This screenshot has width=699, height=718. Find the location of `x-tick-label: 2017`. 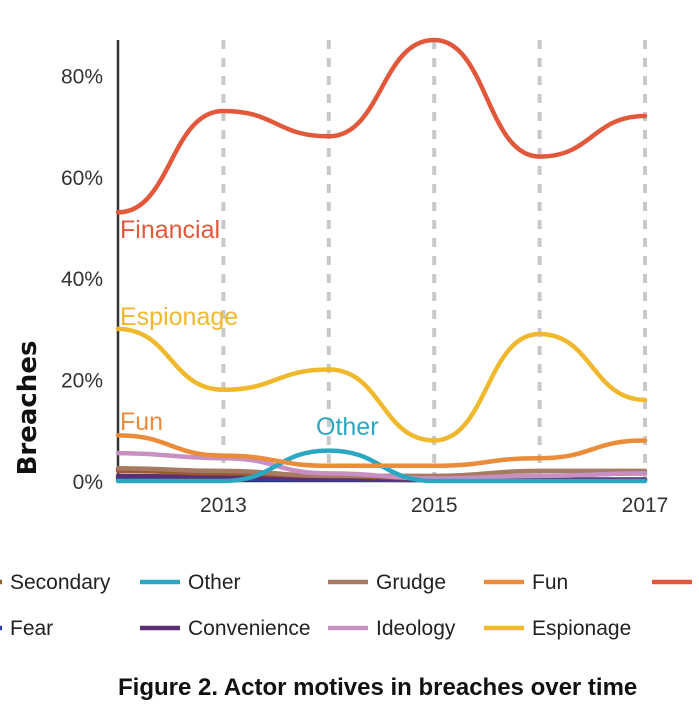

x-tick-label: 2017 is located at coordinates (645, 505).